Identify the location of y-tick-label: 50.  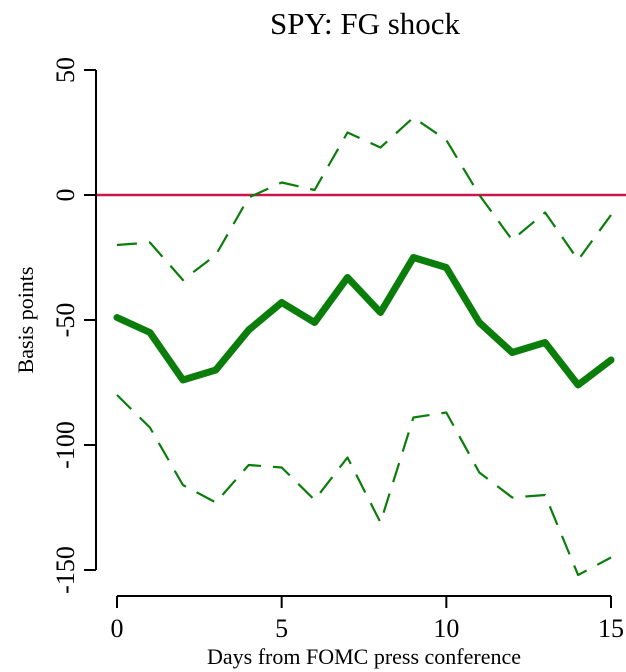
(65, 70).